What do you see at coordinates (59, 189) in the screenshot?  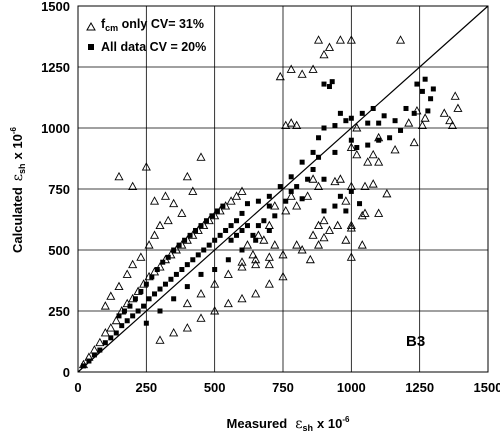 I see `y-tick-label: 750` at bounding box center [59, 189].